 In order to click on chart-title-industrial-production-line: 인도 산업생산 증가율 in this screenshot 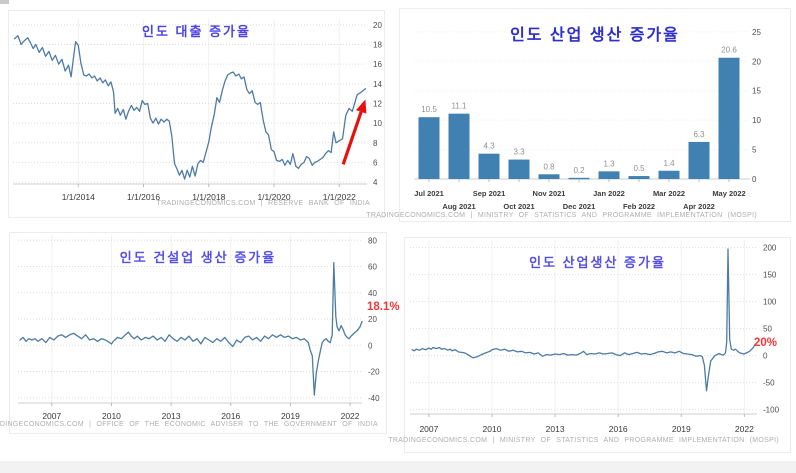, I will do `click(597, 262)`.